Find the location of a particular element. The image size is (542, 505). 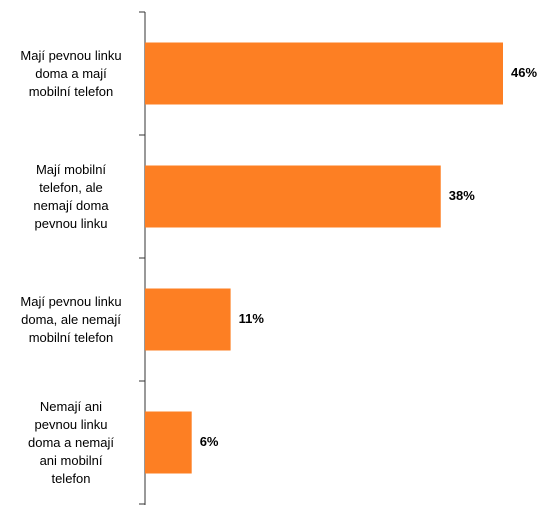

value-label: 46% is located at coordinates (524, 72).